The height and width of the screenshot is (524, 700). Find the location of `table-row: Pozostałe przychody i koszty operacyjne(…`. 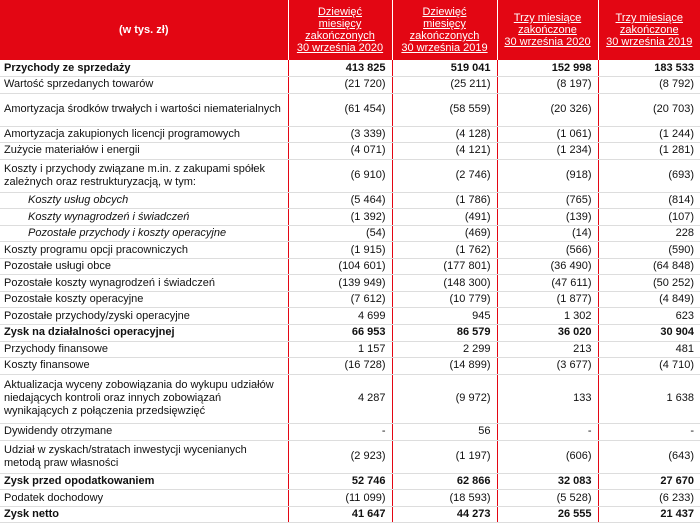

table-row: Pozostałe przychody i koszty operacyjne(… is located at coordinates (350, 234).